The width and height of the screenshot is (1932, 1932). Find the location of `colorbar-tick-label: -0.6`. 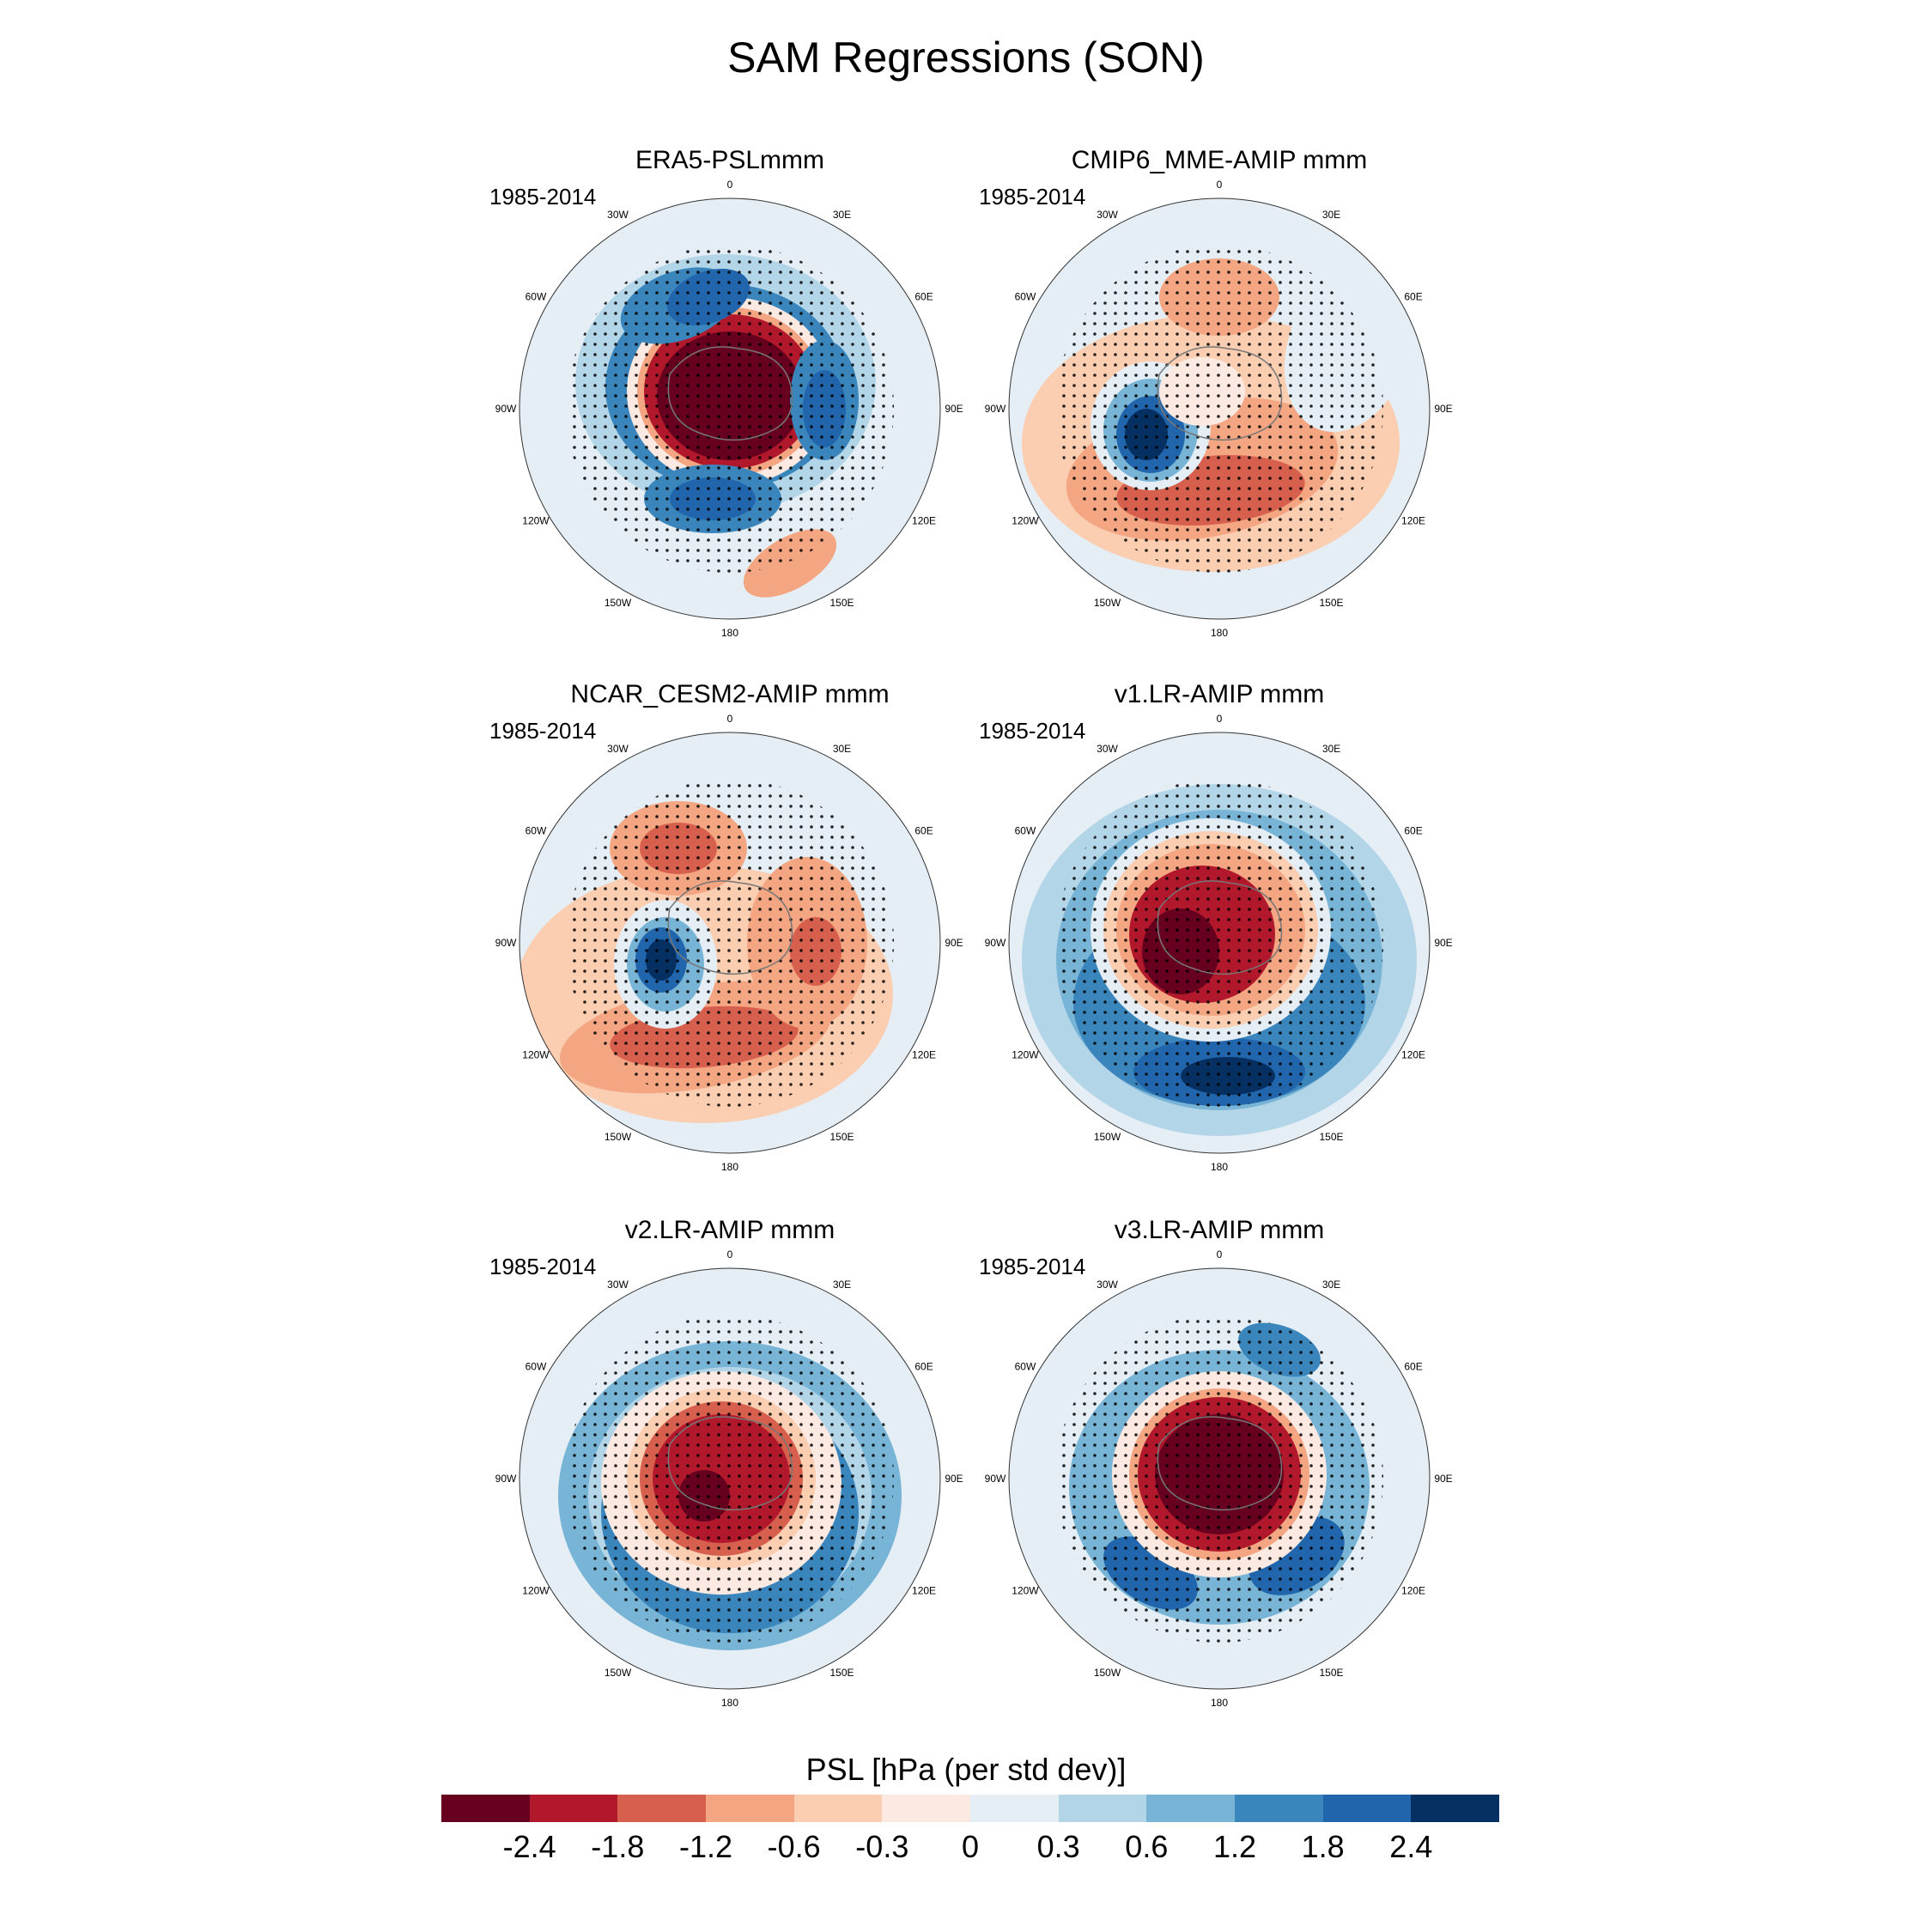

colorbar-tick-label: -0.6 is located at coordinates (794, 1846).